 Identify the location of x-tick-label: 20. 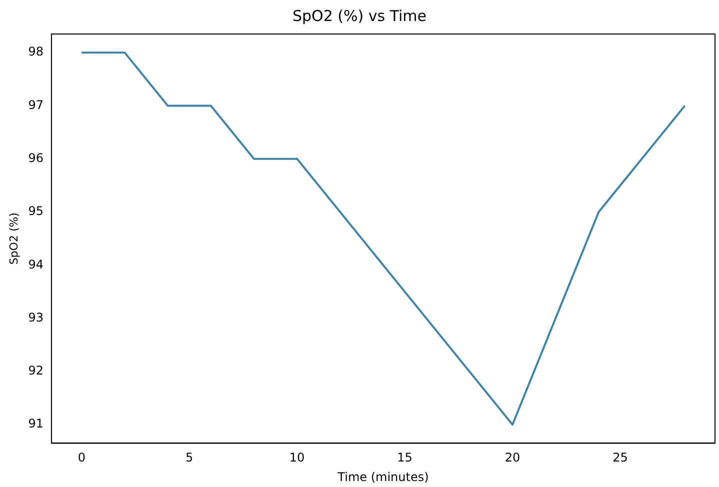
(512, 457).